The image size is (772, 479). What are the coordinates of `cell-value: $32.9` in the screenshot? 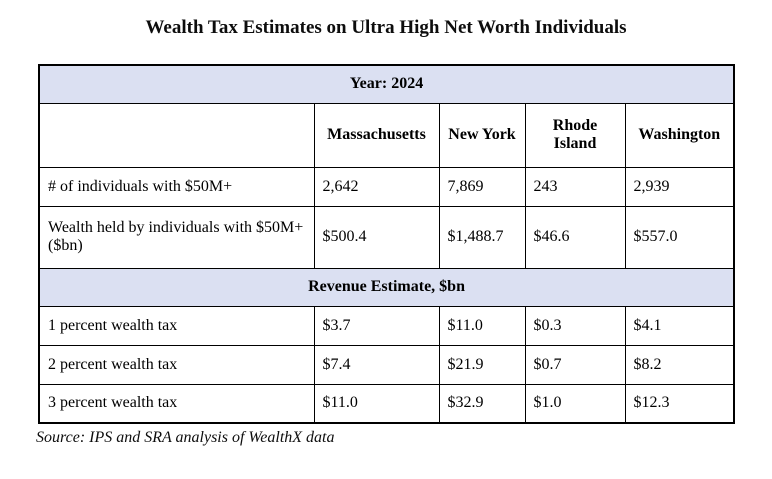 It's located at (482, 403).